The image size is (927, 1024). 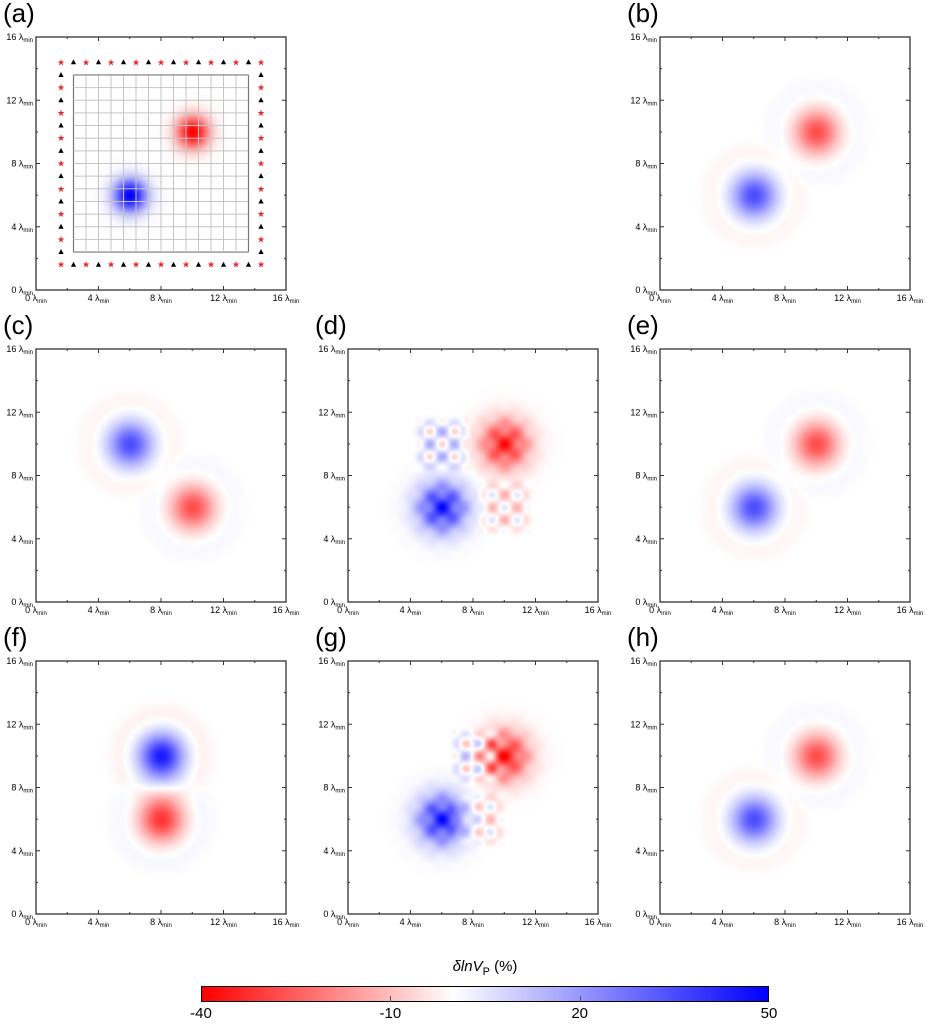 I want to click on panel-c-field, so click(x=161, y=475).